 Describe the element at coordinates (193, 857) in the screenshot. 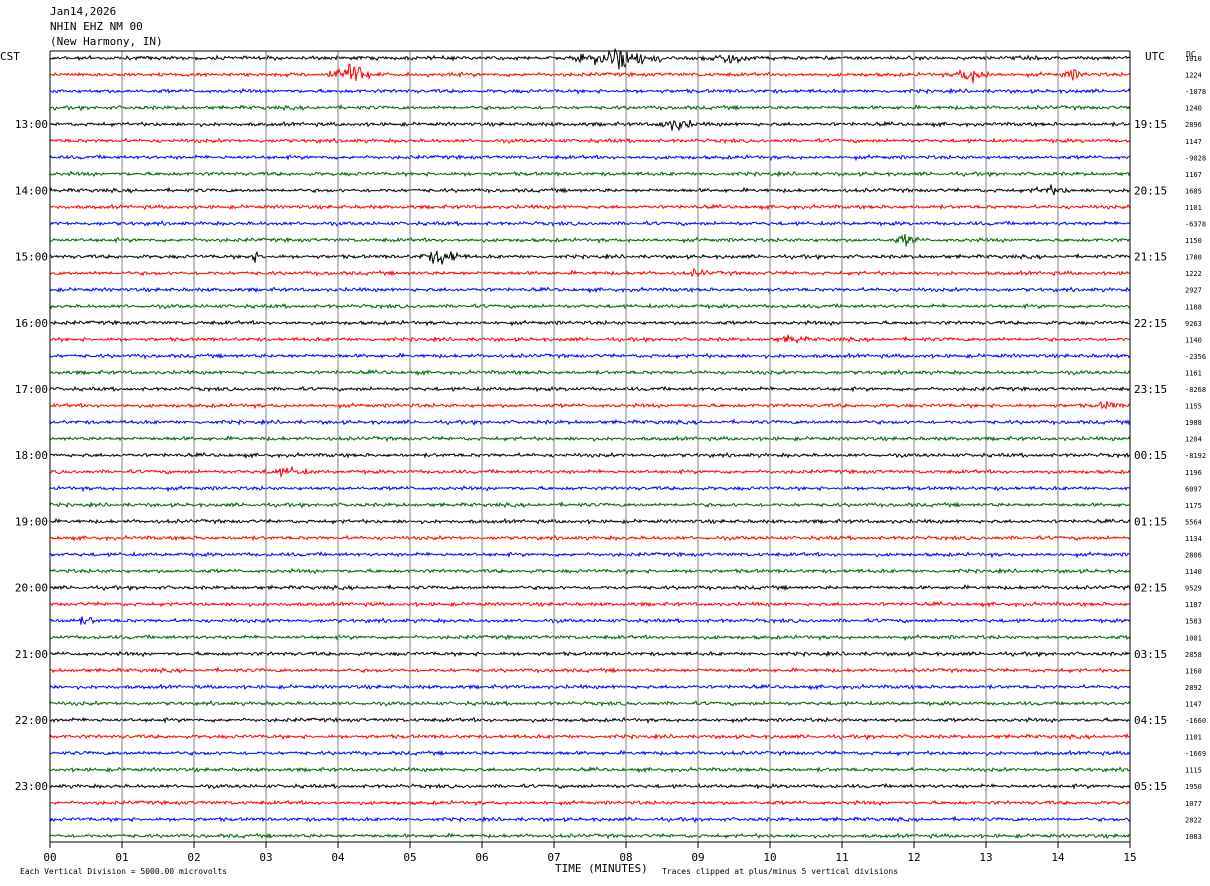

I see `x-tick-label: 02` at that location.